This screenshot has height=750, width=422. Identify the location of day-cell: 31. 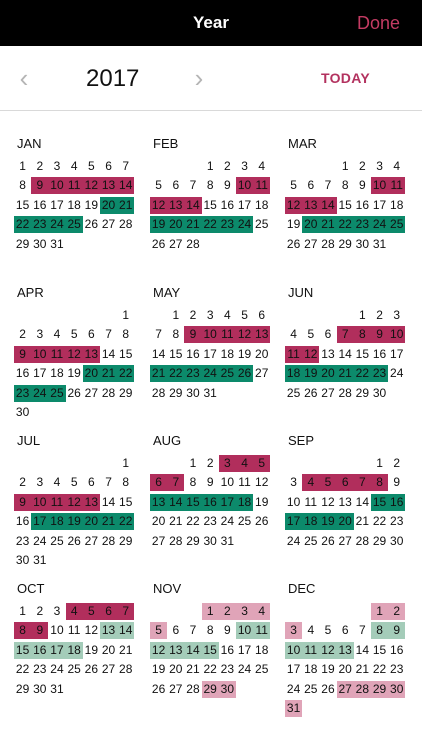
(294, 708).